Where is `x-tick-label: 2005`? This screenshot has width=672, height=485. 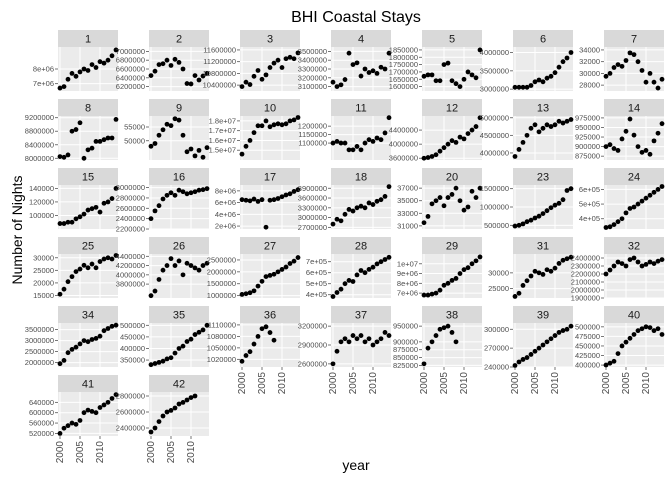 x-tick-label: 2005 is located at coordinates (171, 452).